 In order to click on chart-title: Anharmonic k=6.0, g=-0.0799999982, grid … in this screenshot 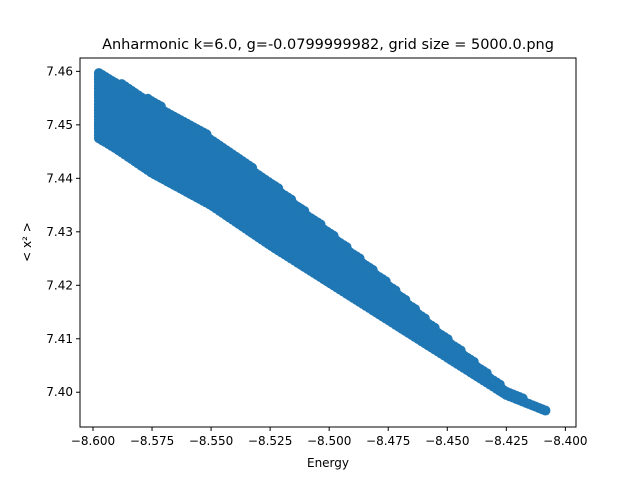, I will do `click(328, 45)`.